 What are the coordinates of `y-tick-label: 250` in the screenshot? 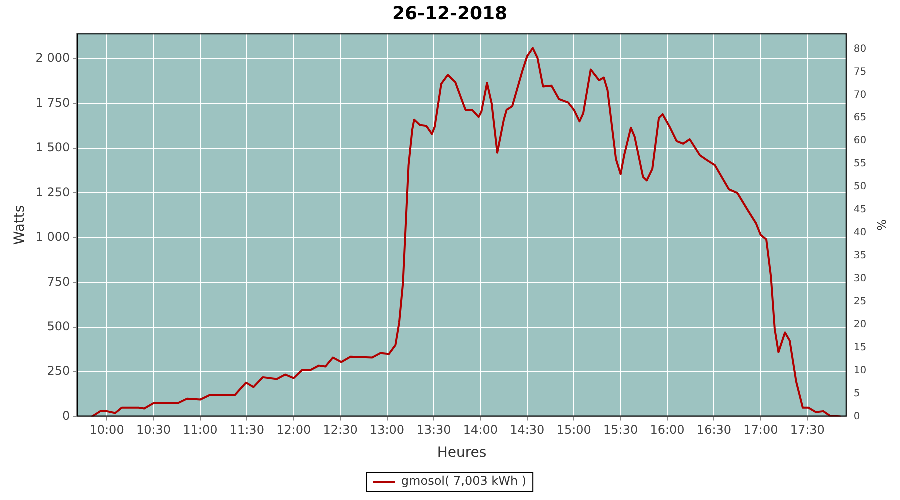 It's located at (58, 371).